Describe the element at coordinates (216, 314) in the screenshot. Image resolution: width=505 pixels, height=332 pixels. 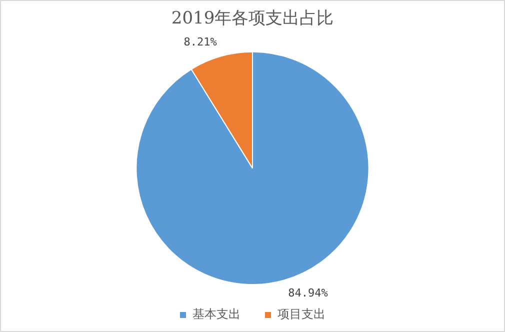
I see `legend-label: 基本支出` at that location.